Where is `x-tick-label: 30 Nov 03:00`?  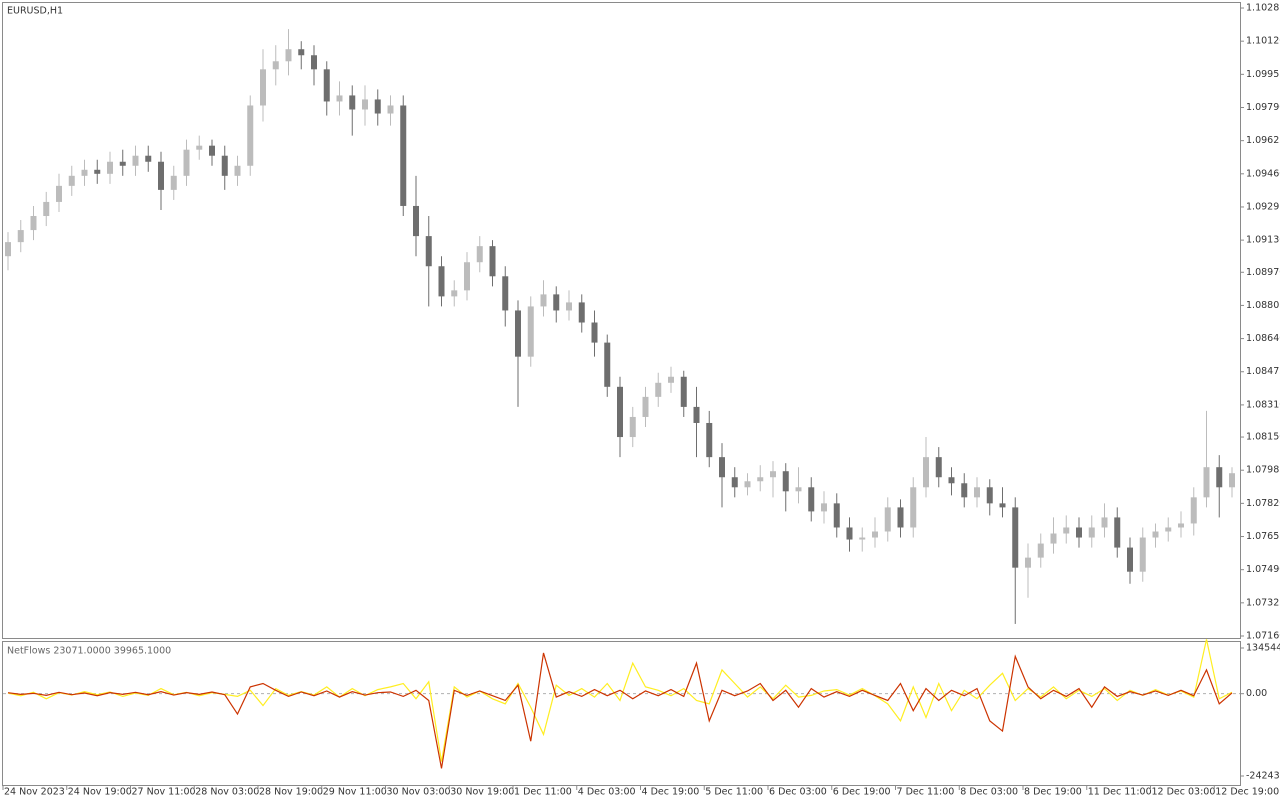
x-tick-label: 30 Nov 03:00 is located at coordinates (419, 792).